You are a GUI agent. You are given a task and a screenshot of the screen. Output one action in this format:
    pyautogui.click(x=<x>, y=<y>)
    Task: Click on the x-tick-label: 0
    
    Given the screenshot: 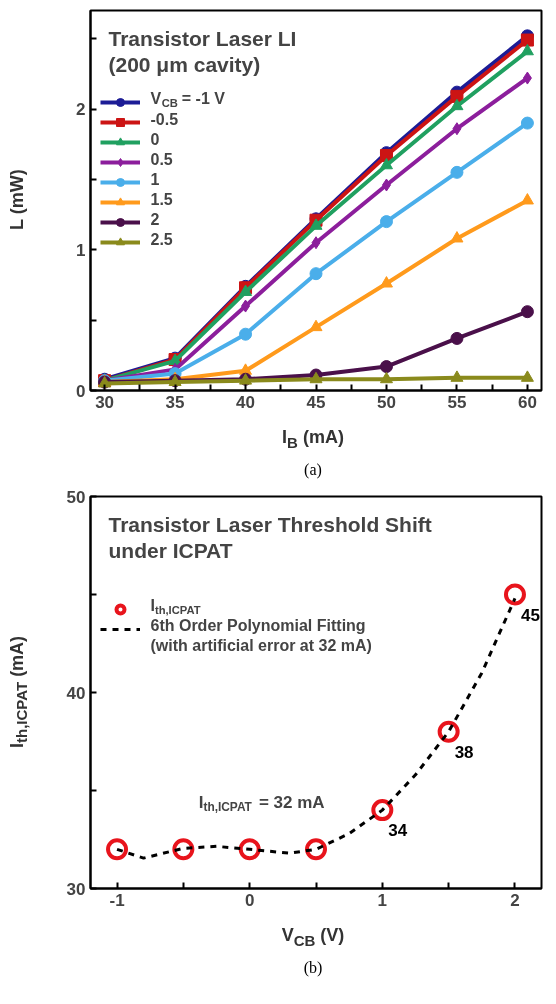 What is the action you would take?
    pyautogui.click(x=249, y=900)
    